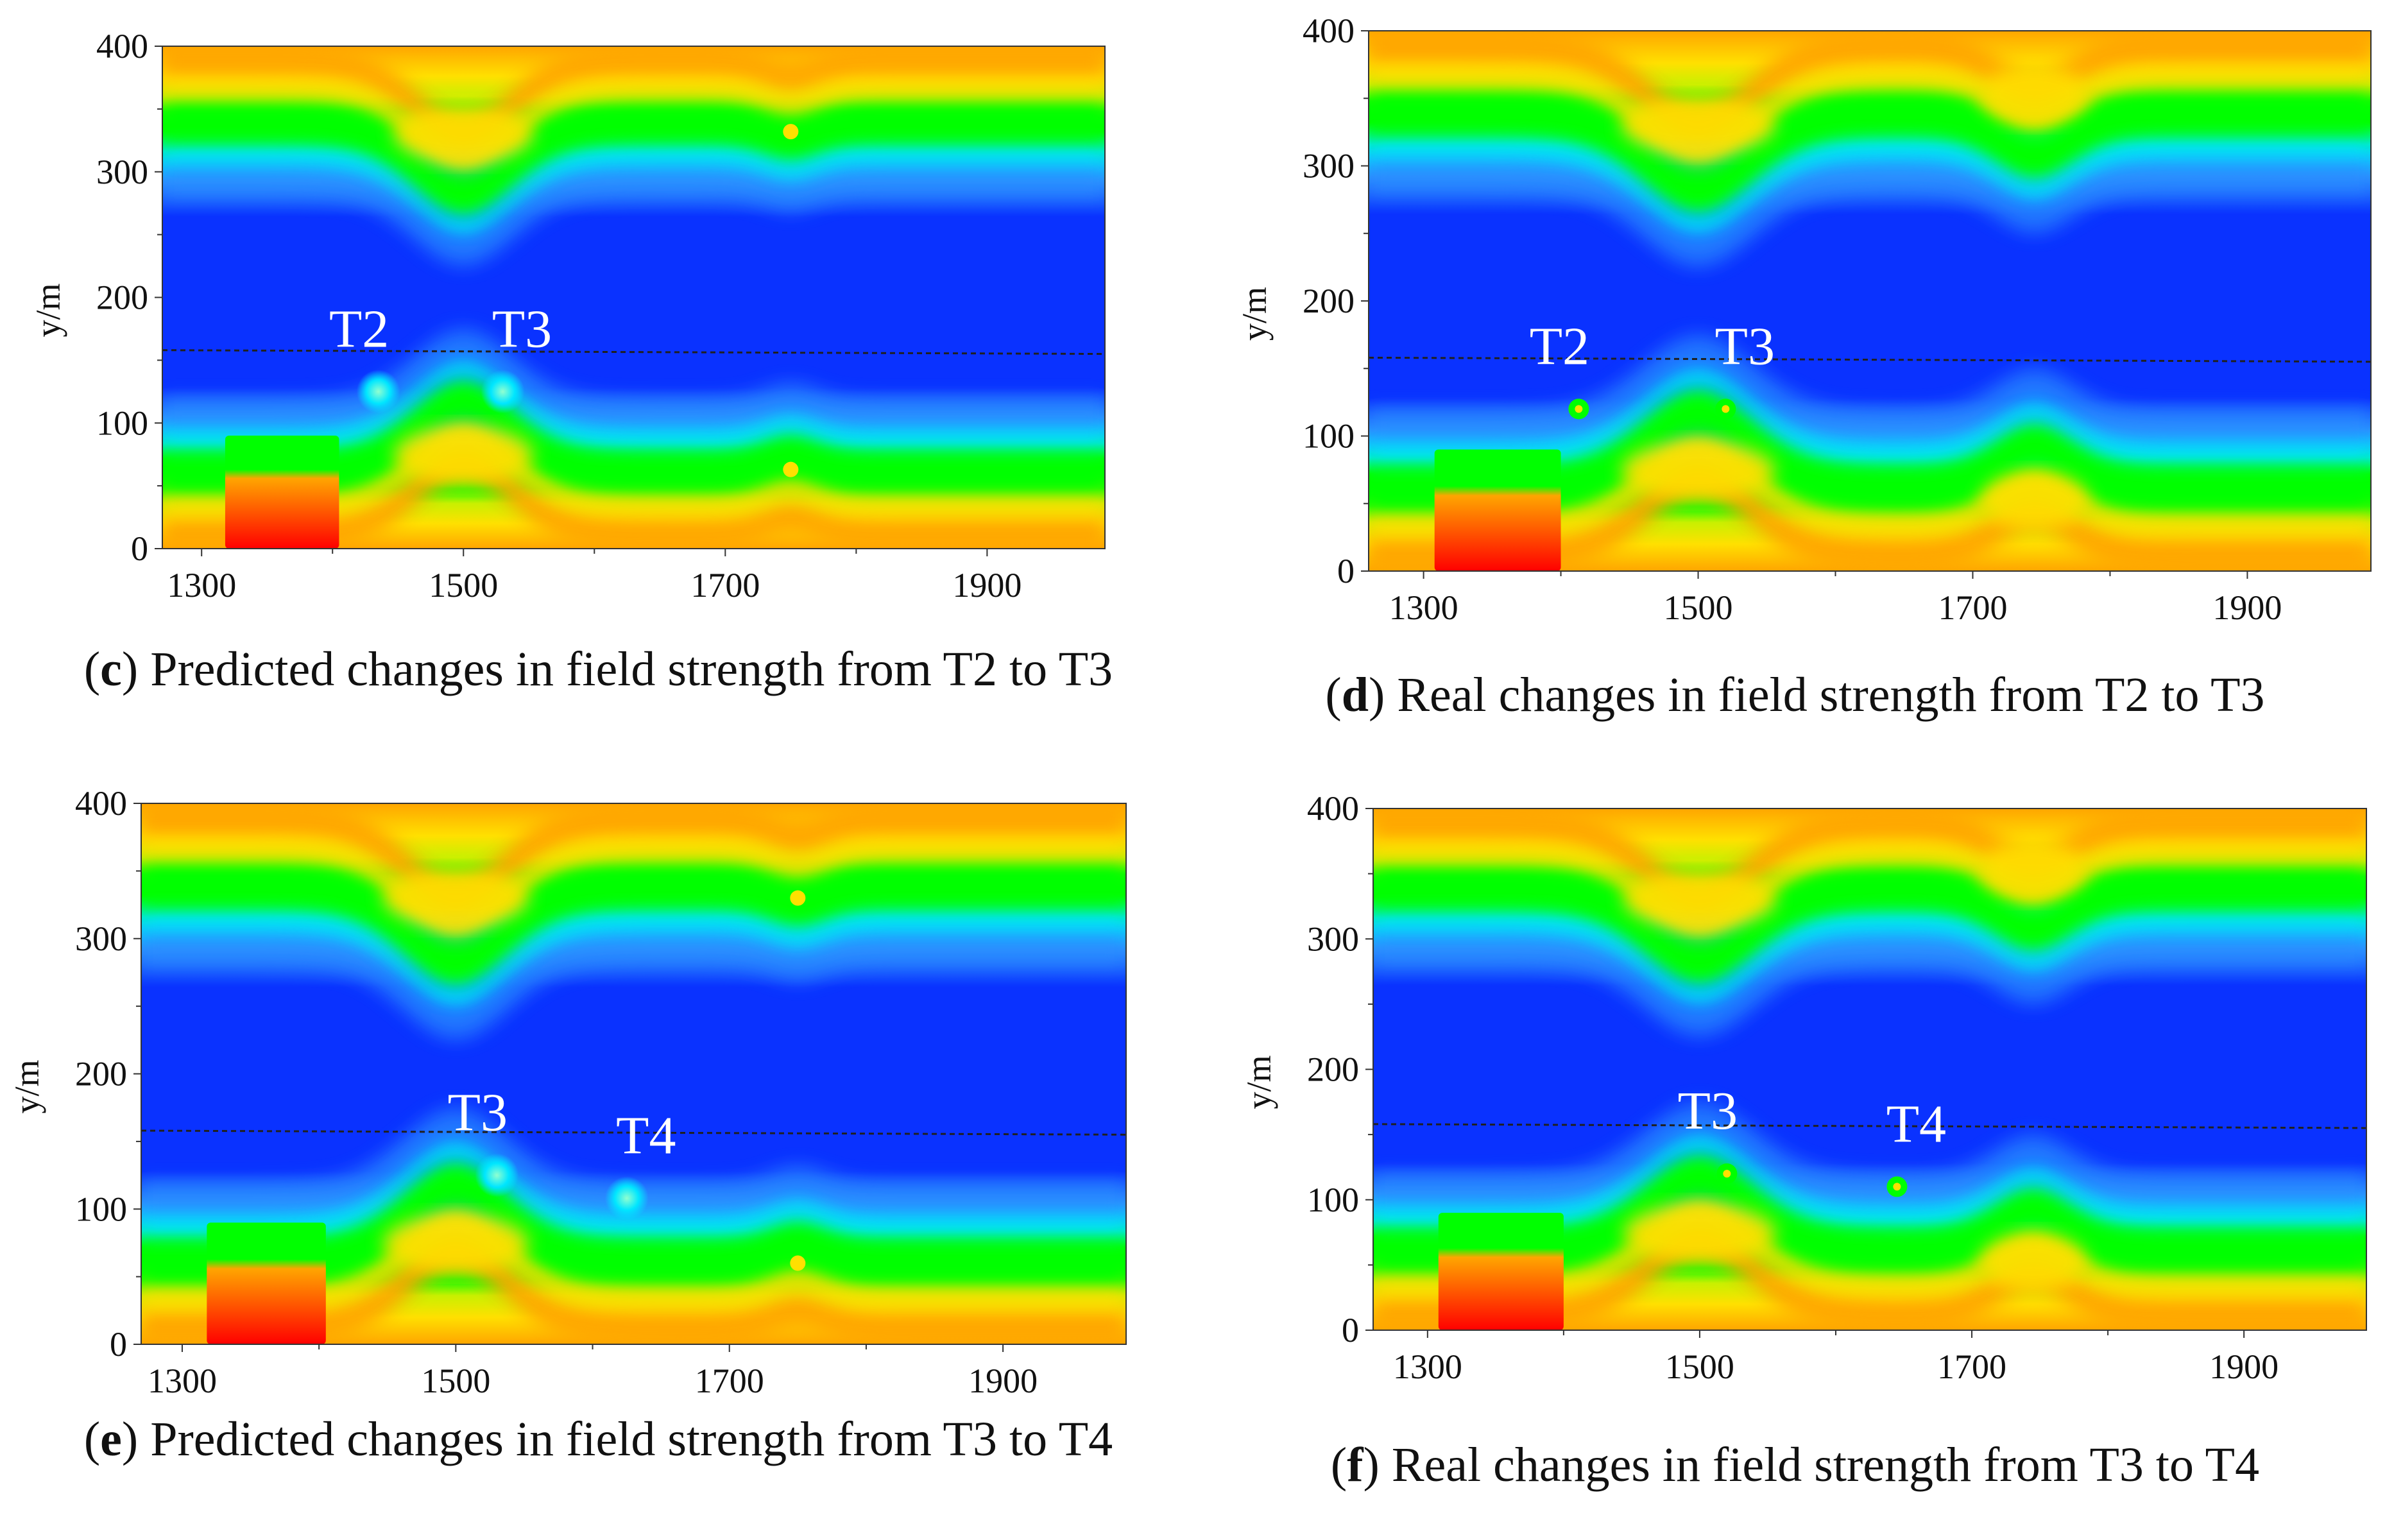  I want to click on field-features-c, so click(634, 298).